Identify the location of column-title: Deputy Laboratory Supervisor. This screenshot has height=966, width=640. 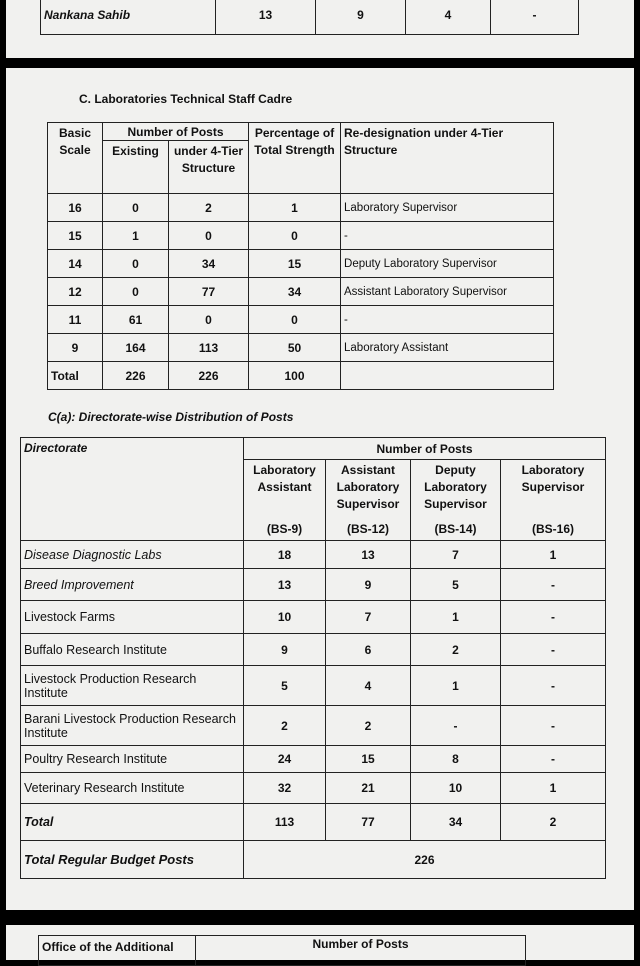
(455, 487).